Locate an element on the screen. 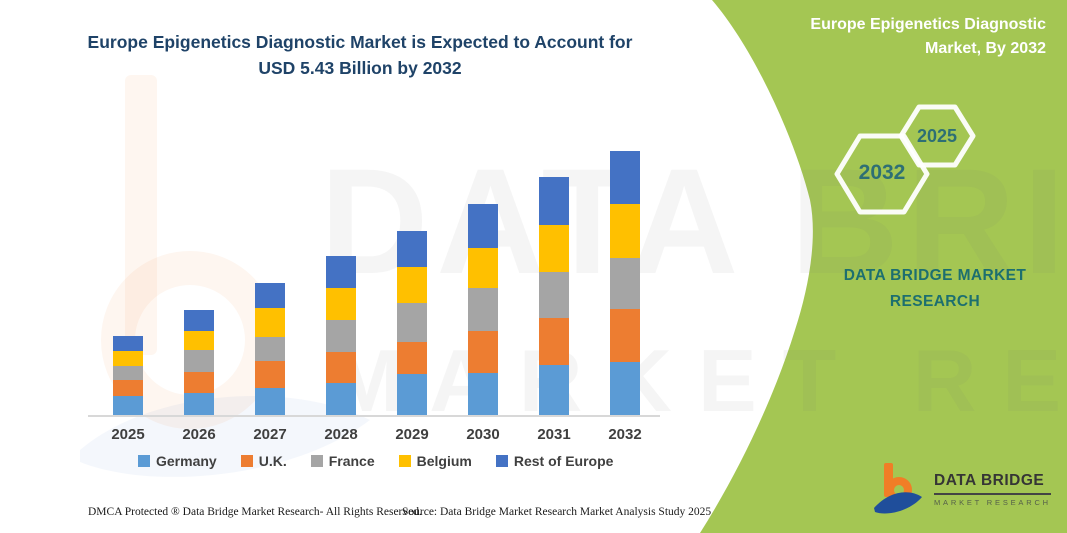 This screenshot has width=1067, height=533. brand-text-line2: RESEARCH is located at coordinates (935, 301).